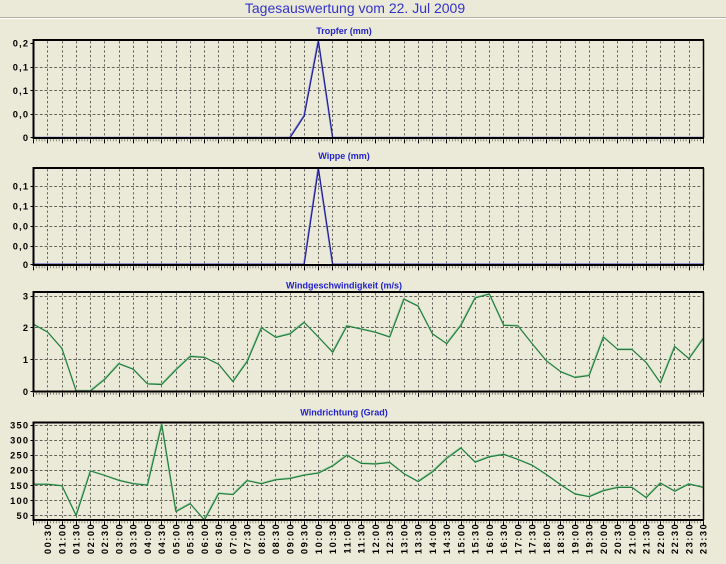 This screenshot has height=564, width=726. What do you see at coordinates (319, 538) in the screenshot?
I see `svg-text: 10:00` at bounding box center [319, 538].